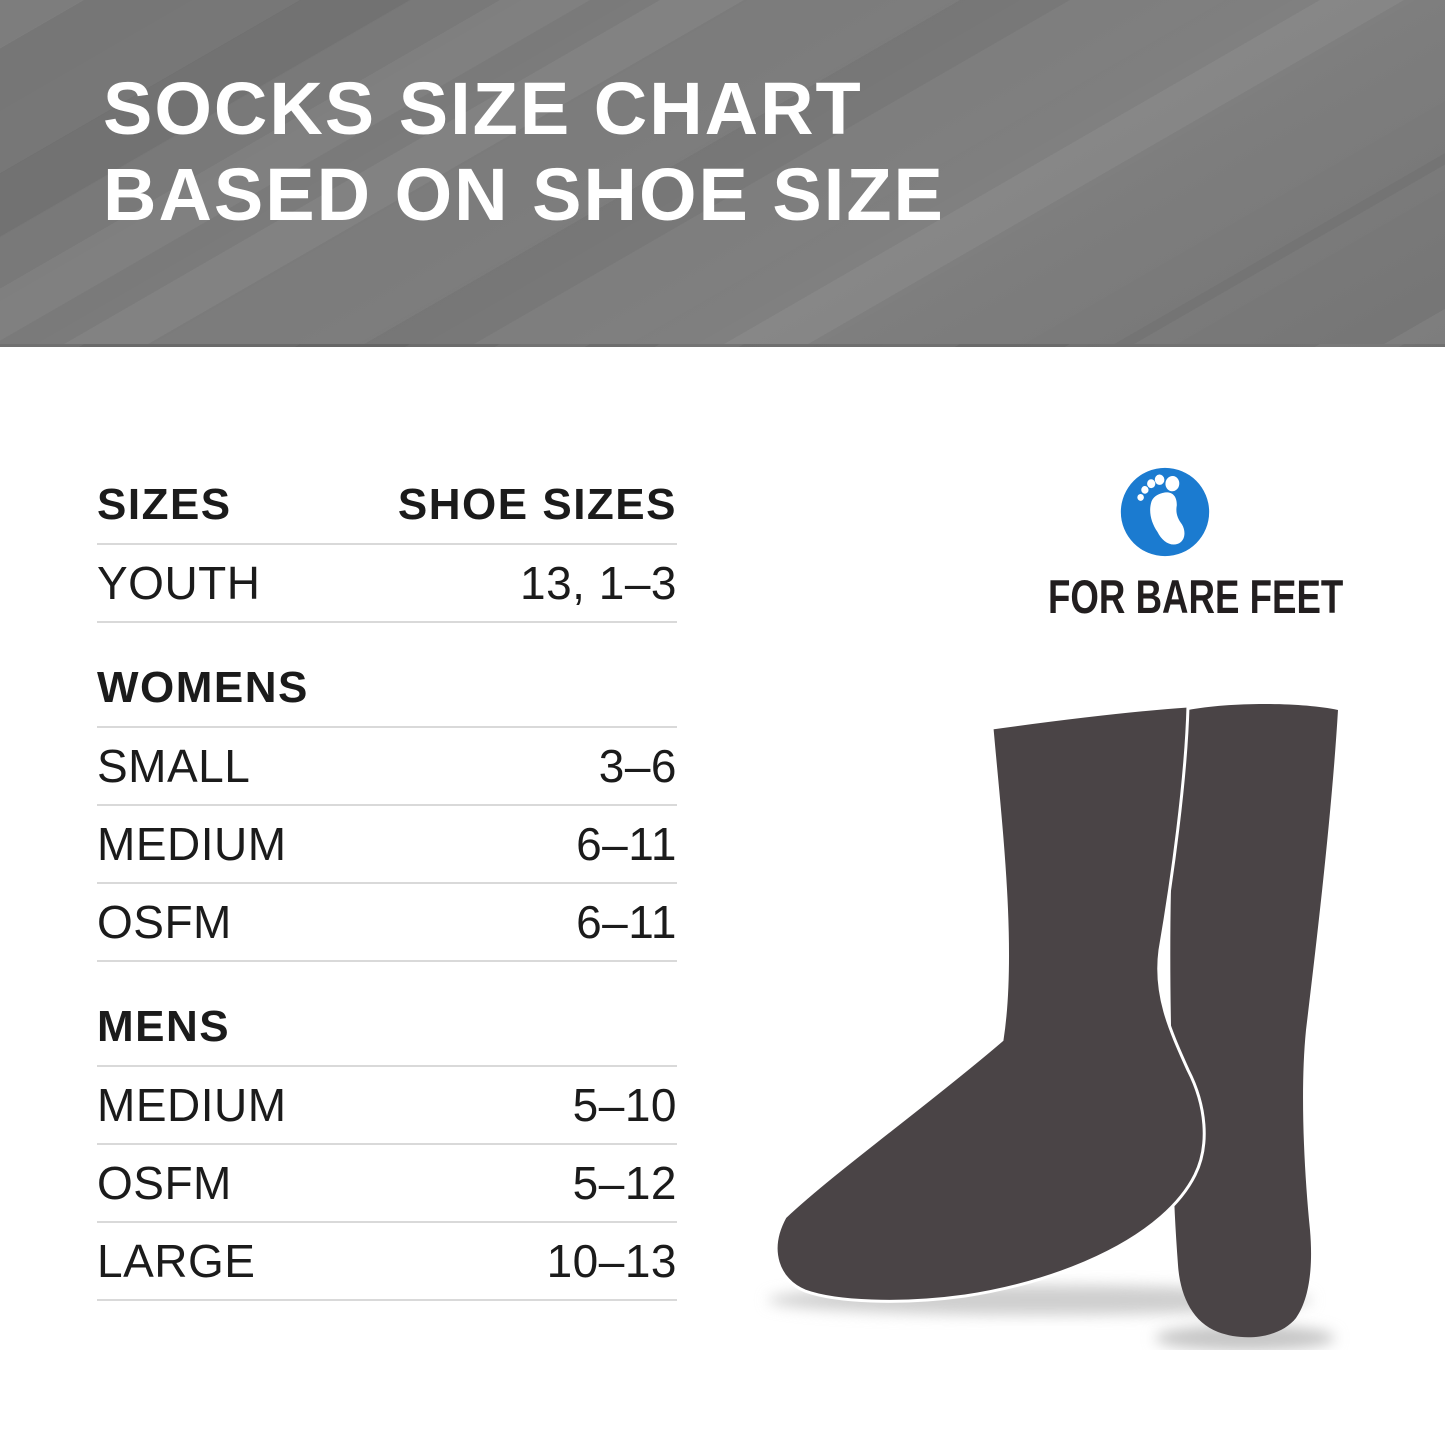 This screenshot has height=1445, width=1445. Describe the element at coordinates (990, 1003) in the screenshot. I see `left-sock` at that location.